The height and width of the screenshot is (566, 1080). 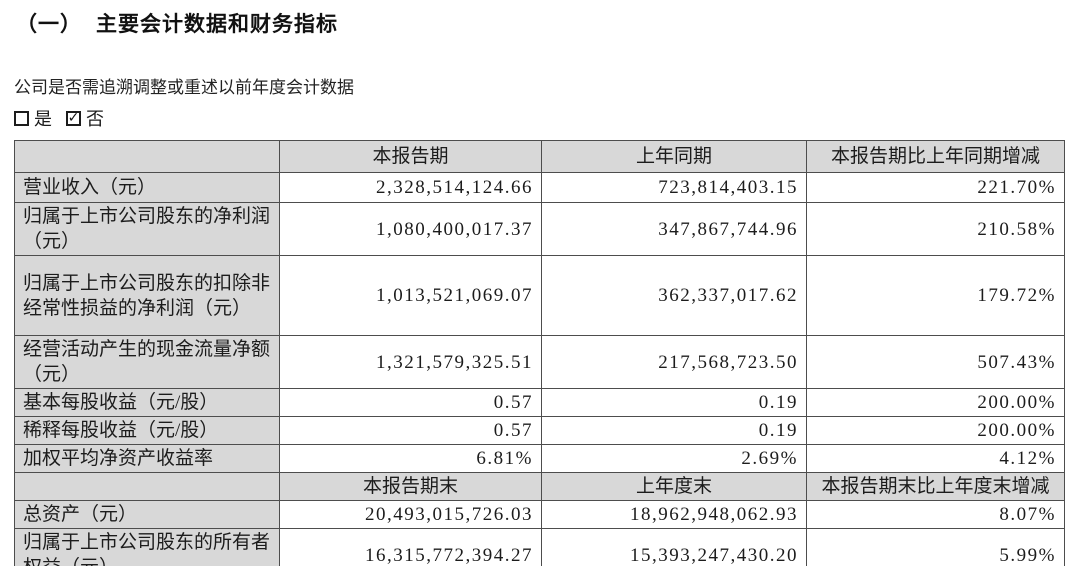 What do you see at coordinates (85, 118) in the screenshot?
I see `checkbox-no: ✓ 否` at bounding box center [85, 118].